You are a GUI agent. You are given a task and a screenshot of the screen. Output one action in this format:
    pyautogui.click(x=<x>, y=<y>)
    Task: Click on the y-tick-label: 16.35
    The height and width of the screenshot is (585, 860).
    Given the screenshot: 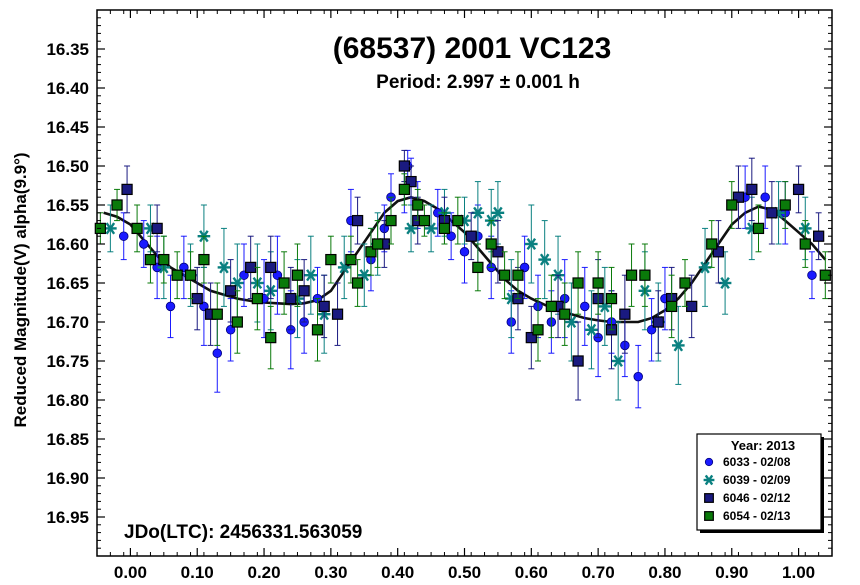 What is the action you would take?
    pyautogui.click(x=67, y=49)
    